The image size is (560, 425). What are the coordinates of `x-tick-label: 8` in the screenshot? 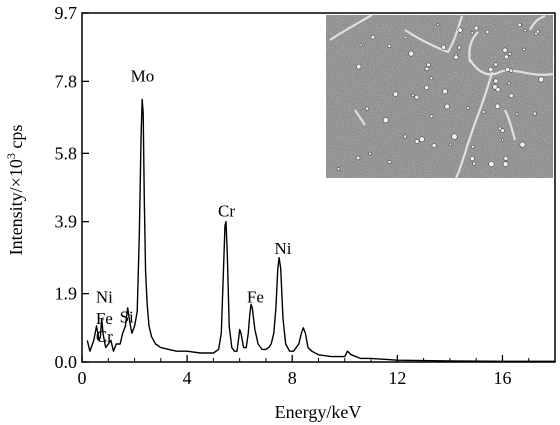 It's located at (292, 378).